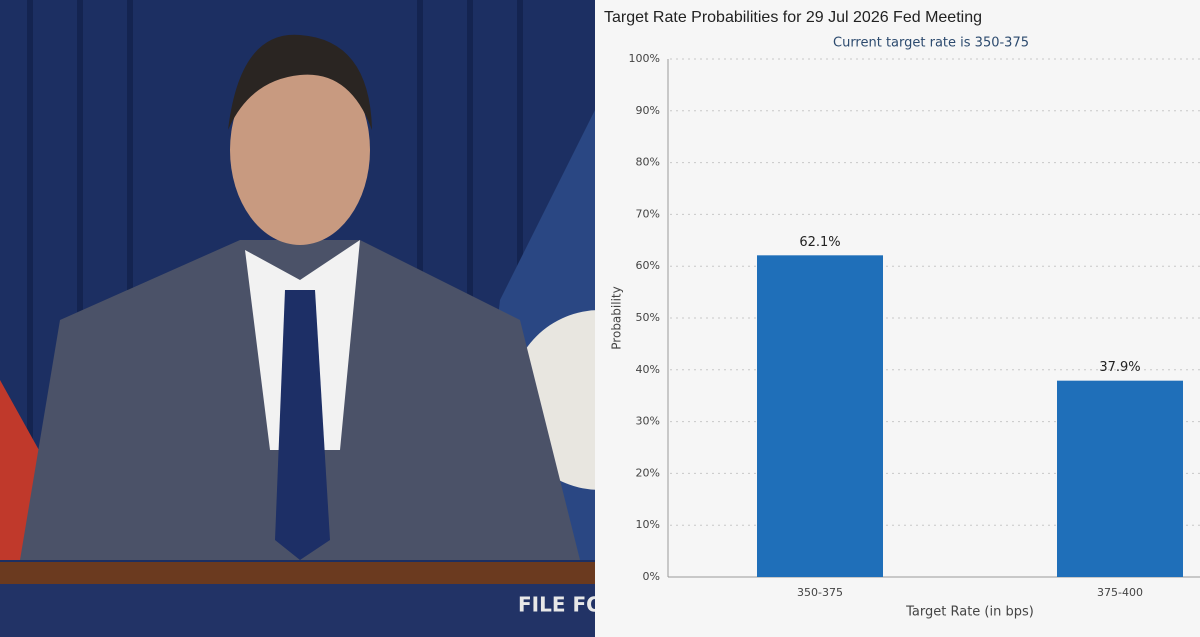 The height and width of the screenshot is (637, 1200). What do you see at coordinates (648, 421) in the screenshot?
I see `y-tick-label: 30%` at bounding box center [648, 421].